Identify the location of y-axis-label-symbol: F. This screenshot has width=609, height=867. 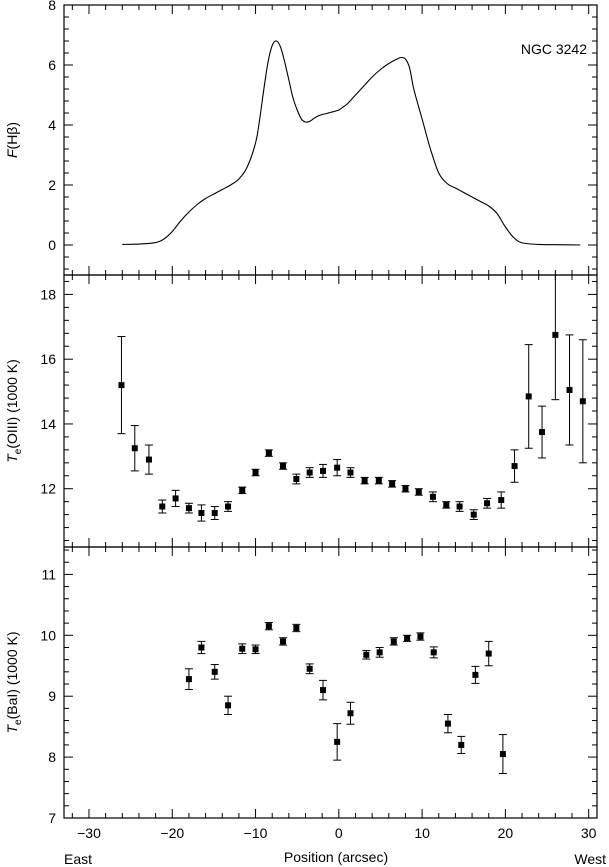
(12, 153).